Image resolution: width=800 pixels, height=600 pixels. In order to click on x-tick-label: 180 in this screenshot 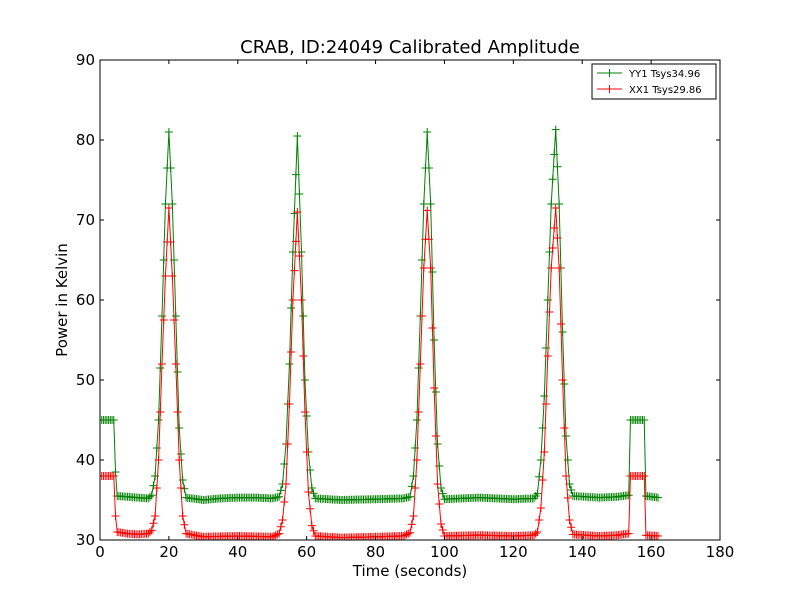, I will do `click(720, 552)`.